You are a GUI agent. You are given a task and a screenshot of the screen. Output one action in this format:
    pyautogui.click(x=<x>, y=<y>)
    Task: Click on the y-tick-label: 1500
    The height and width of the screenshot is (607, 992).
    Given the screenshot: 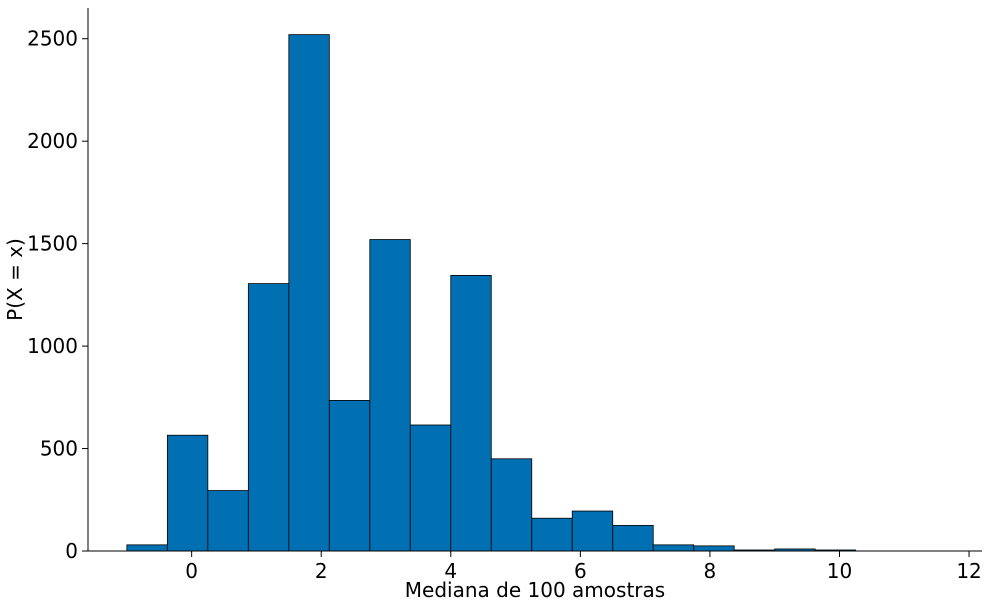 What is the action you would take?
    pyautogui.click(x=52, y=244)
    